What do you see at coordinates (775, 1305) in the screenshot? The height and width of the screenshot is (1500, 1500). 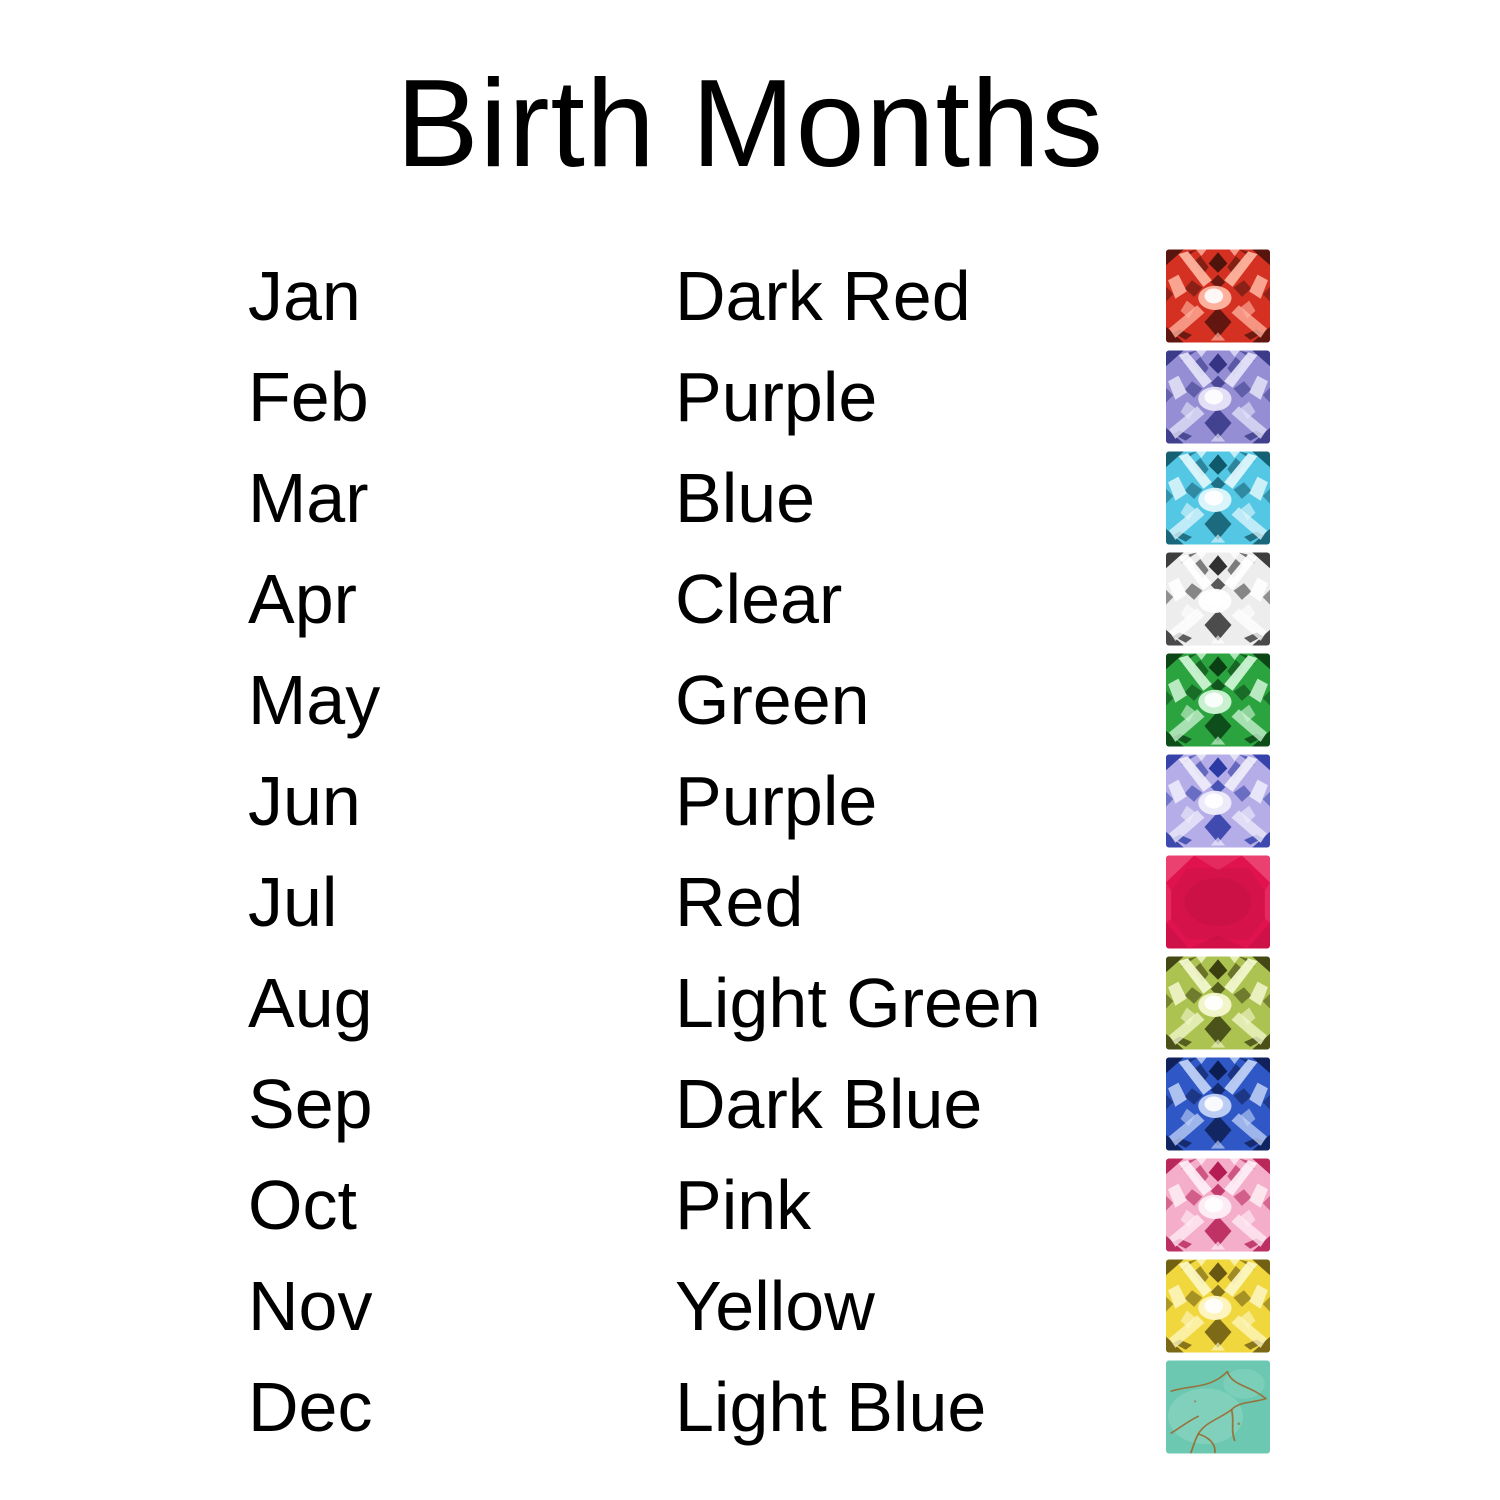 I see `color-name-label: Yellow` at bounding box center [775, 1305].